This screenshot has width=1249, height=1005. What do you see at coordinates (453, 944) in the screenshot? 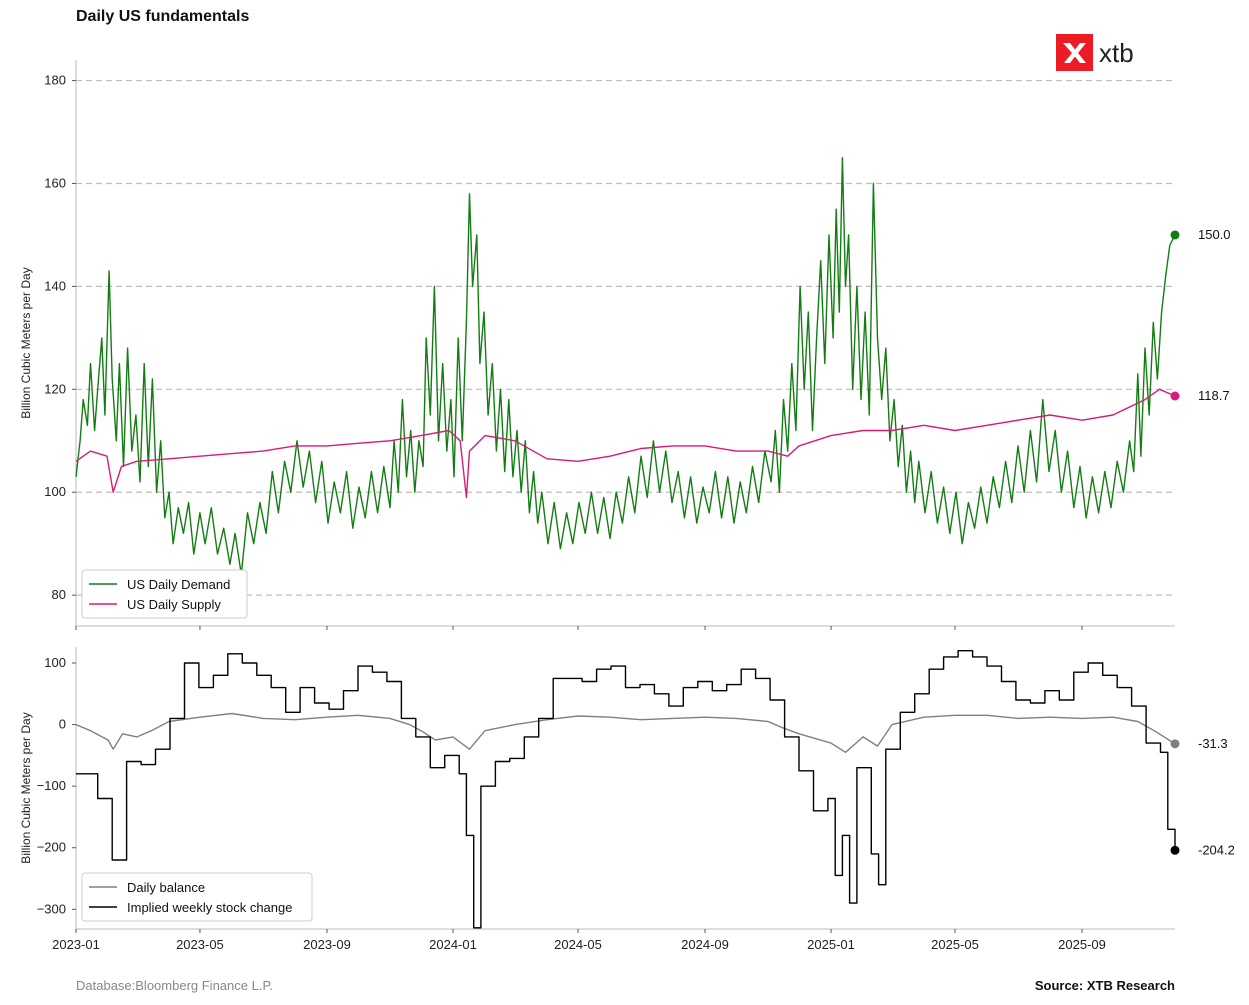
I see `x-tick-label: 2024-01` at bounding box center [453, 944].